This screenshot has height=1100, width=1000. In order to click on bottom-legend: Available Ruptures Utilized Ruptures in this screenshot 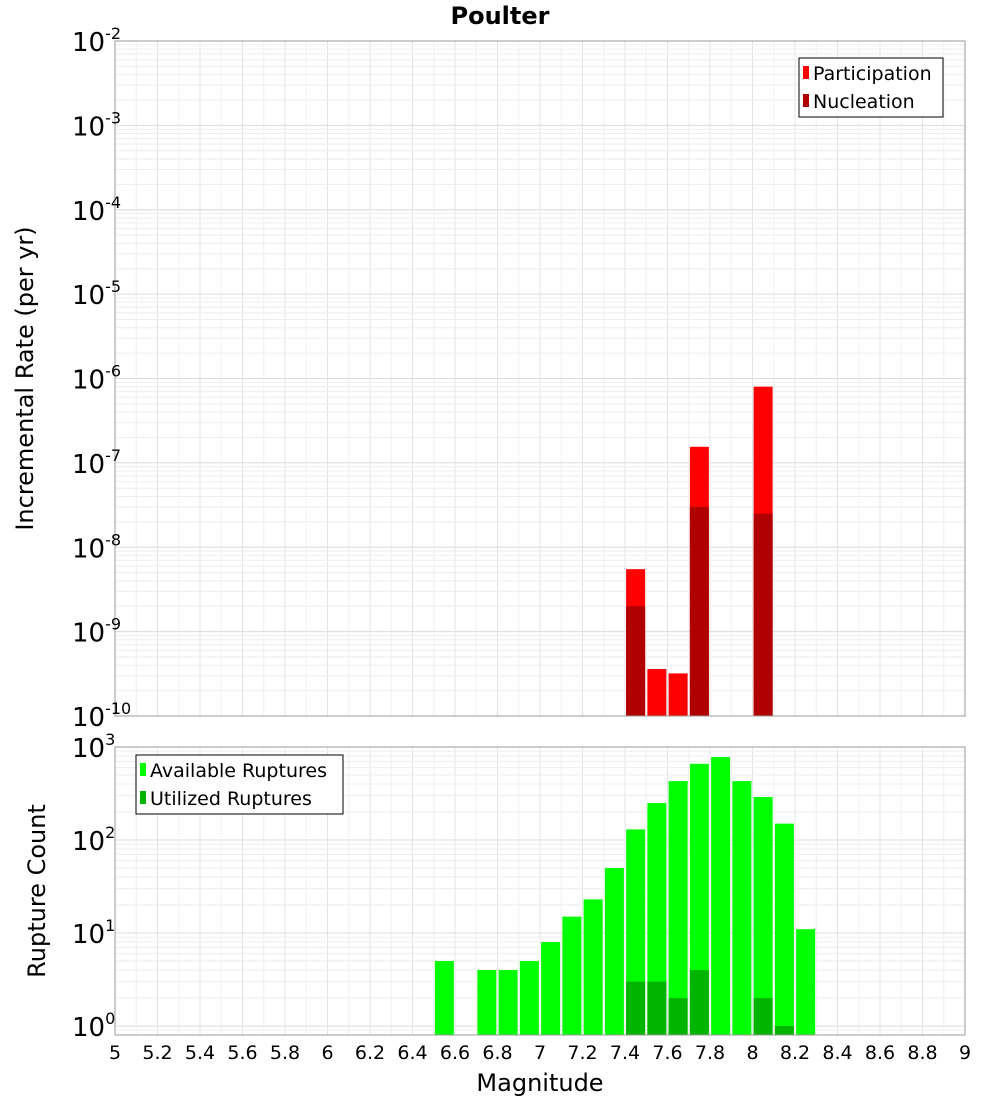, I will do `click(239, 784)`.